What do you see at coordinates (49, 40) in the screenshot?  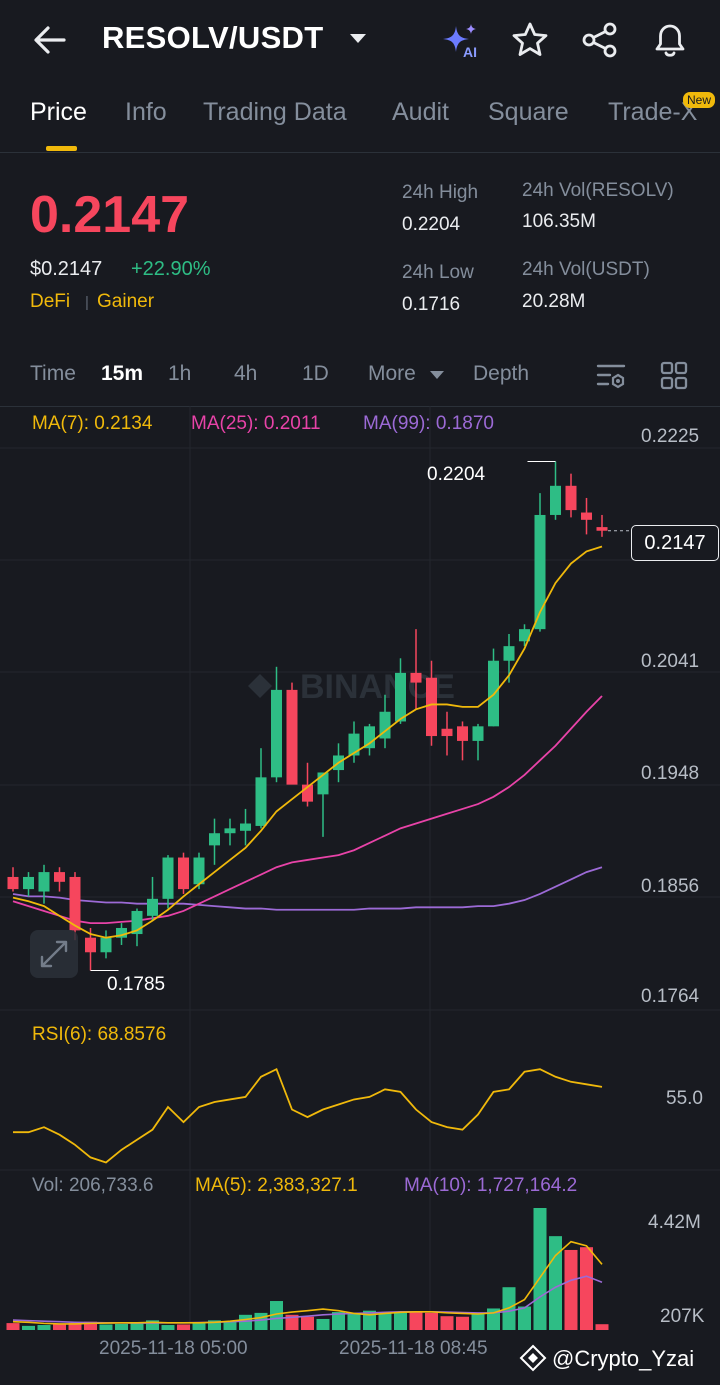 I see `back-arrow-icon` at bounding box center [49, 40].